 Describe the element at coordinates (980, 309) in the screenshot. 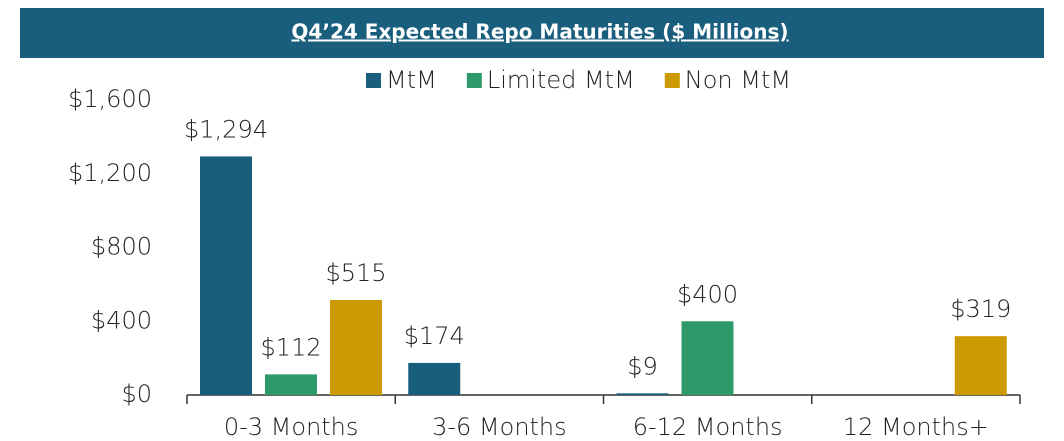

I see `data-label: $319` at that location.